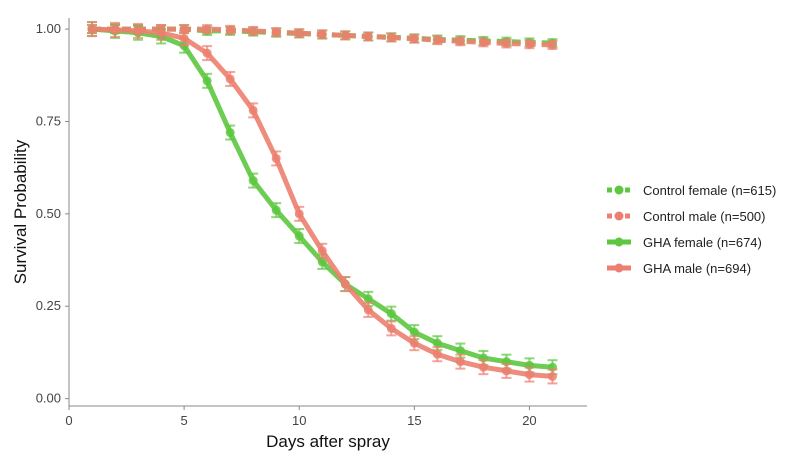  Describe the element at coordinates (48, 213) in the screenshot. I see `y-tick-label: 0.50` at that location.